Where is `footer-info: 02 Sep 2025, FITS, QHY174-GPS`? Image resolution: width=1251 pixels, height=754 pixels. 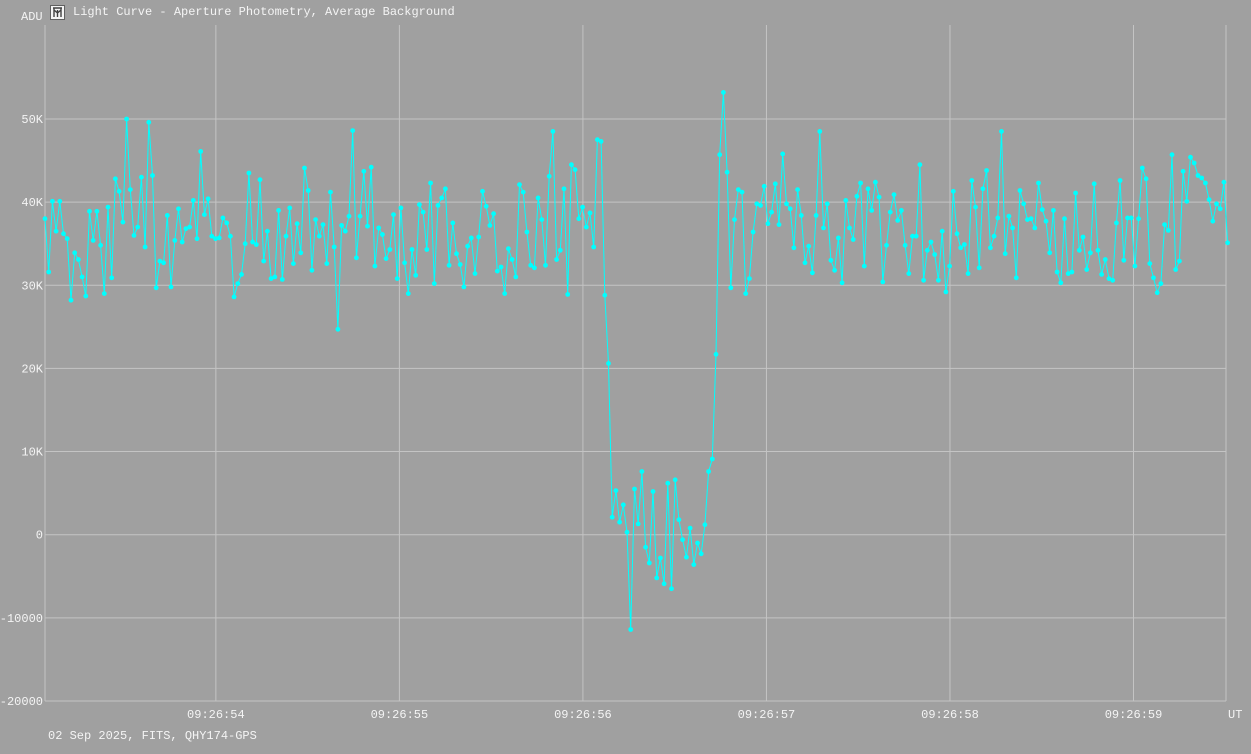
footer-info: 02 Sep 2025, FITS, QHY174-GPS is located at coordinates (152, 736).